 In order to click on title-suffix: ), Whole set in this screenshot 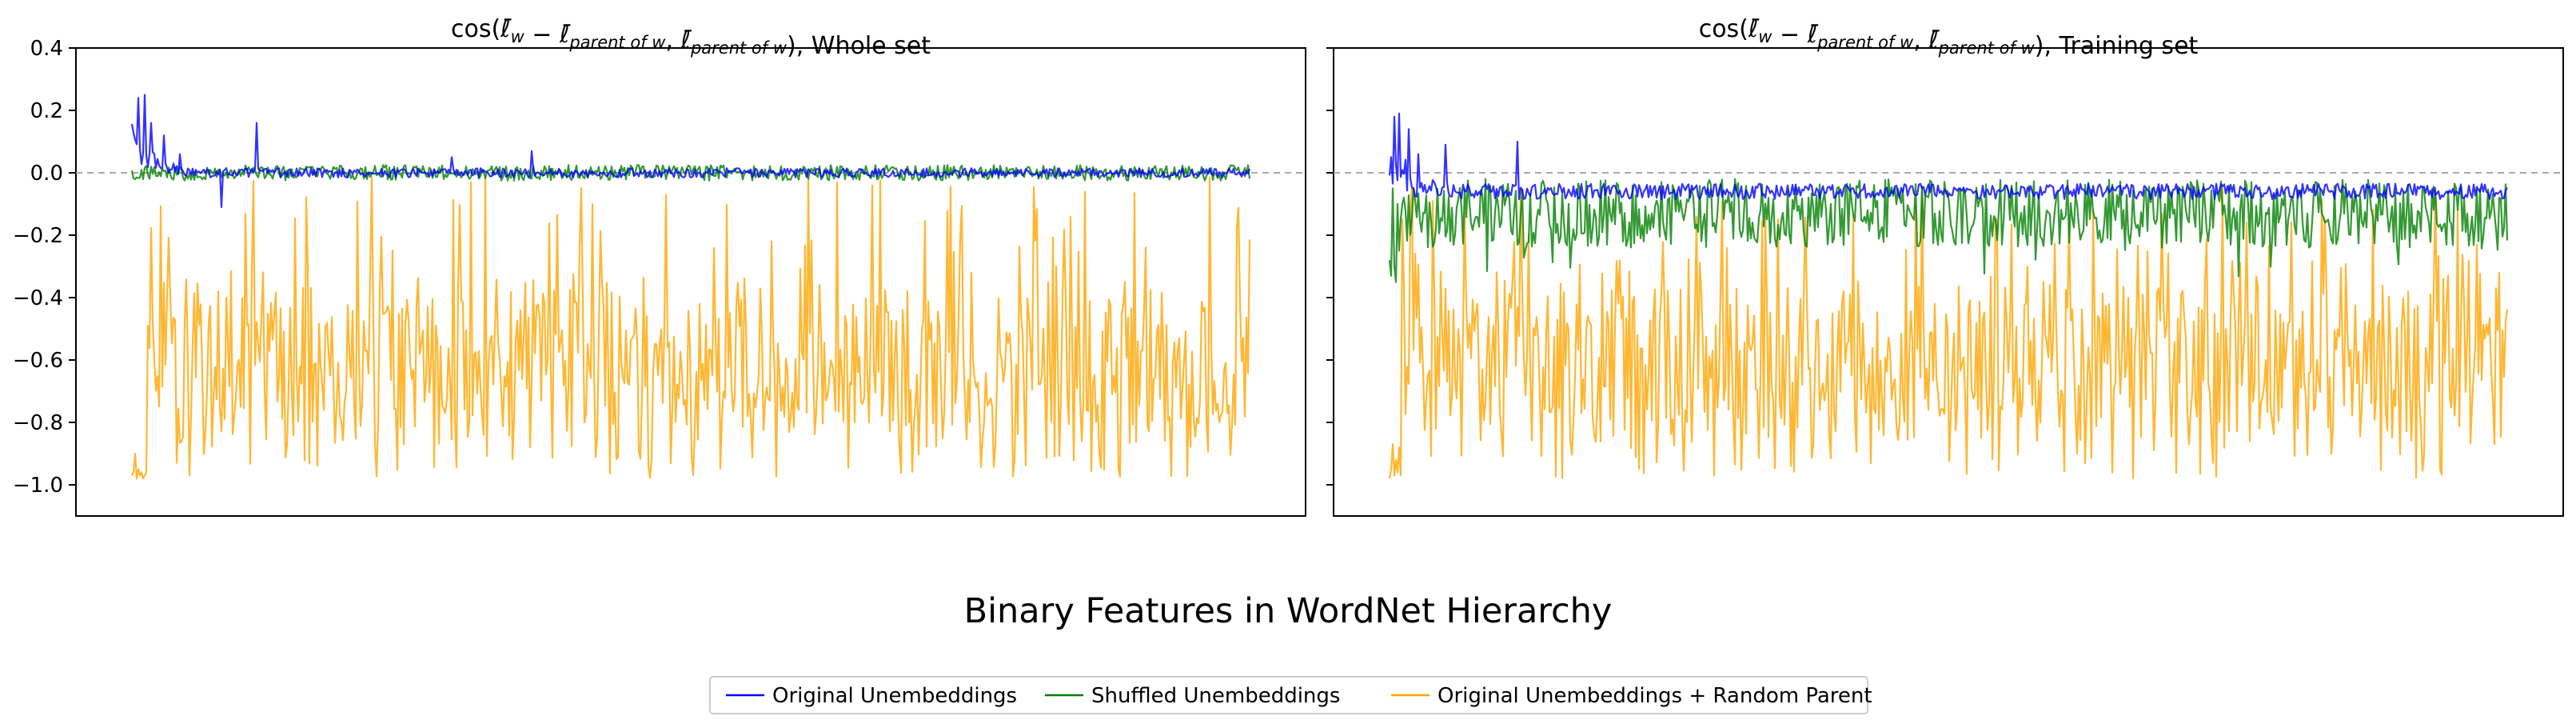, I will do `click(859, 46)`.